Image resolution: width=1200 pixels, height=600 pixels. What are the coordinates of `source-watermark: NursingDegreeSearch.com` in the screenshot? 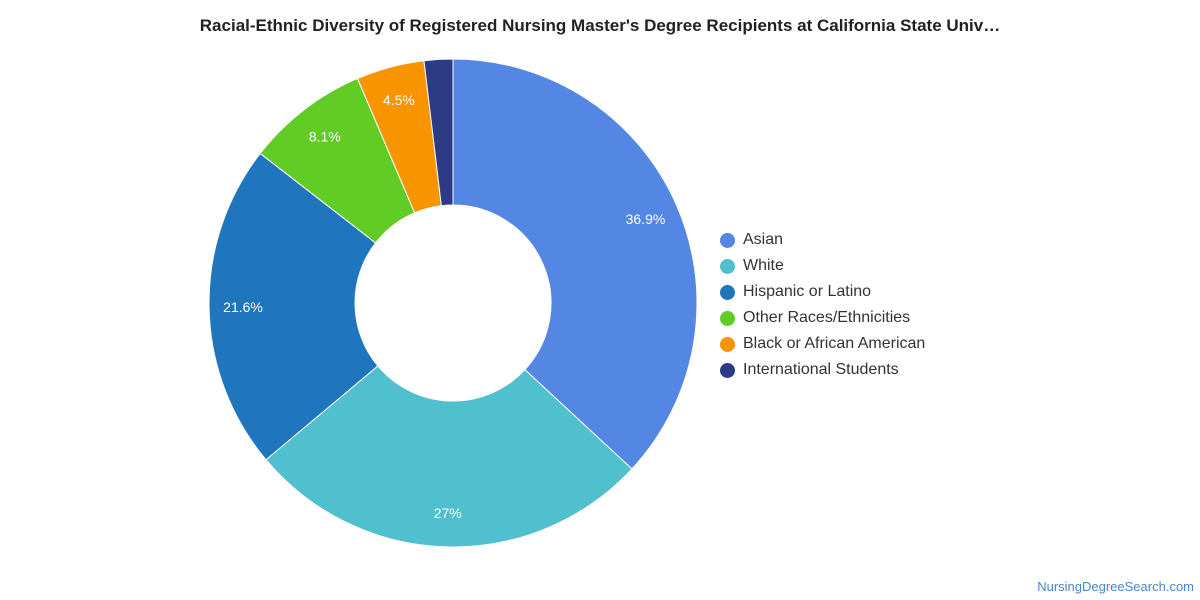 It's located at (1115, 586).